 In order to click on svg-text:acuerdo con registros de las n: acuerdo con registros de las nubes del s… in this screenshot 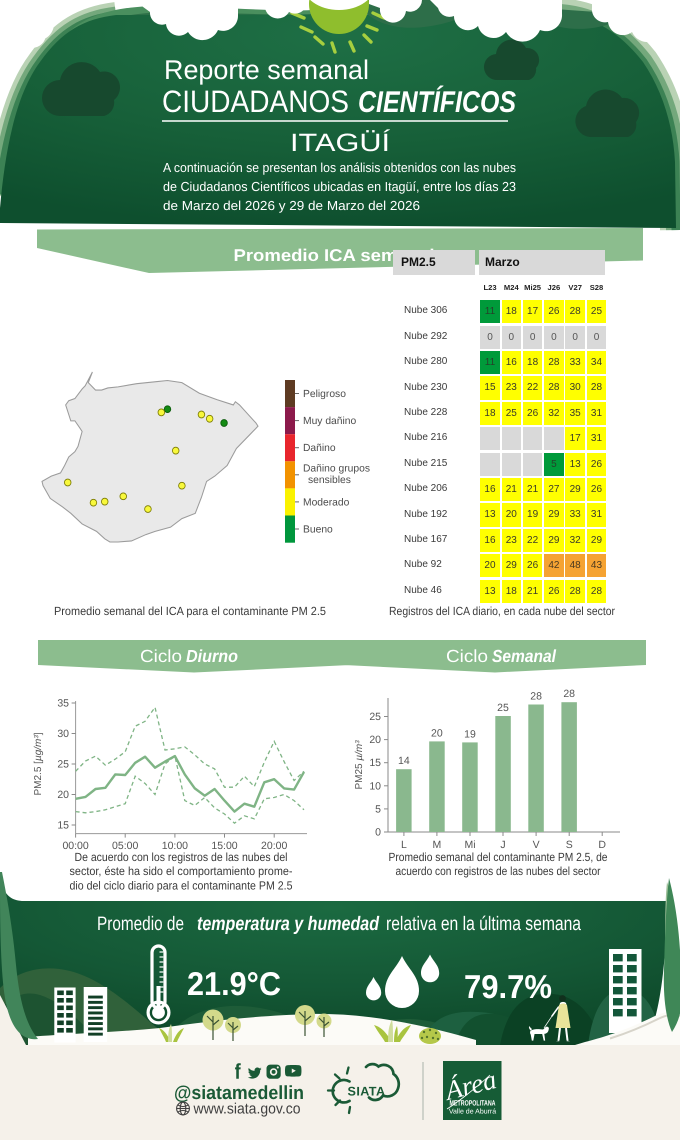, I will do `click(498, 871)`.